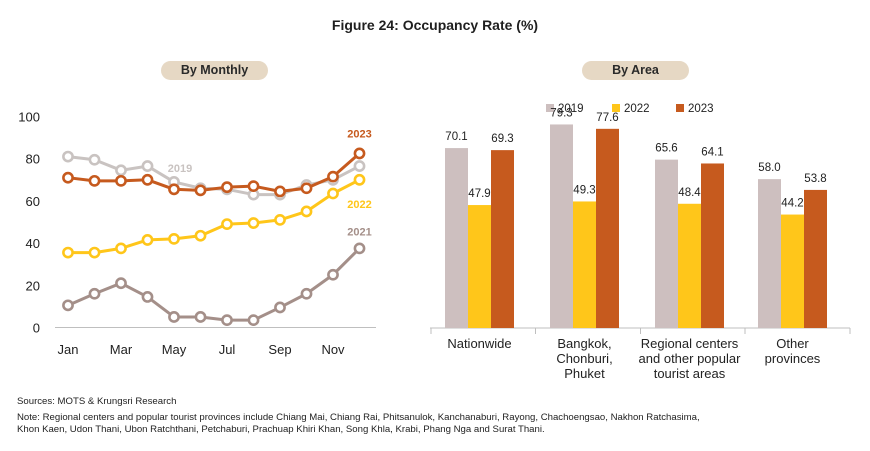 This screenshot has height=451, width=870. I want to click on data-label-2023: 77.6, so click(607, 118).